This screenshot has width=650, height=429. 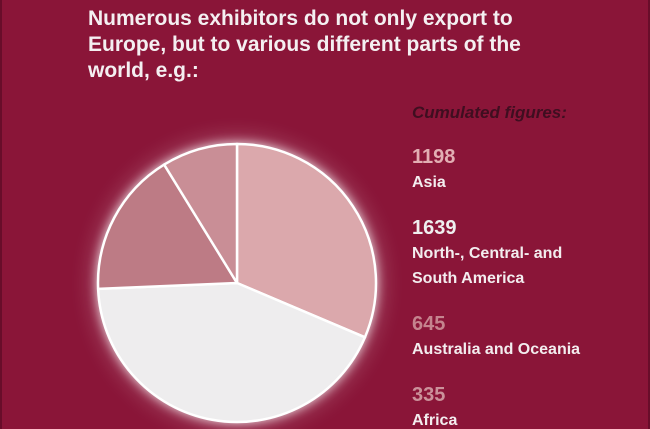 What do you see at coordinates (429, 324) in the screenshot?
I see `legend-value: 645` at bounding box center [429, 324].